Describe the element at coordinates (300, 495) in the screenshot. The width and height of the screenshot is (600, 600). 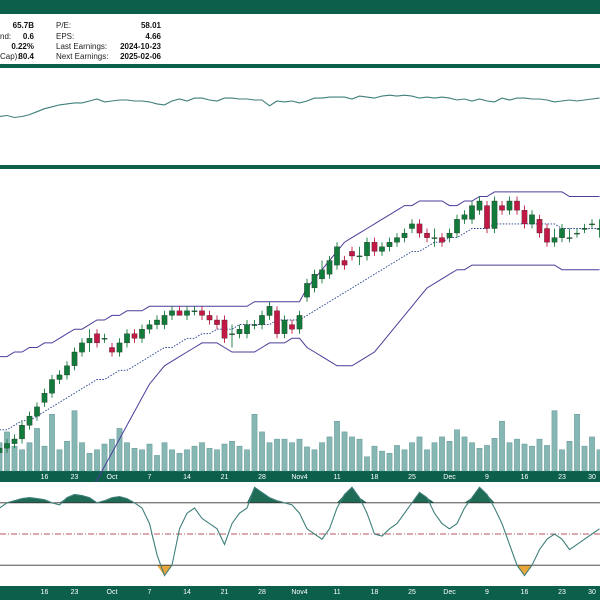
I see `stochastic-overbought-fill` at that location.